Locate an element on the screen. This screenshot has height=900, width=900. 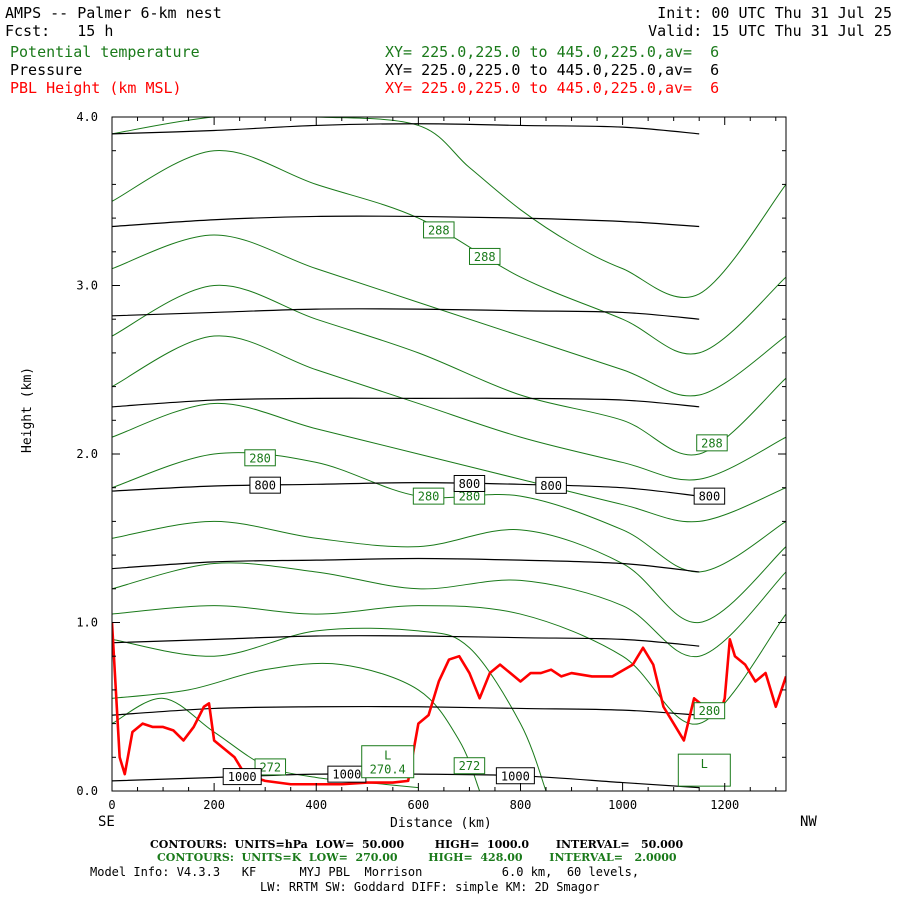
low-center-value: 270.4 is located at coordinates (388, 770).